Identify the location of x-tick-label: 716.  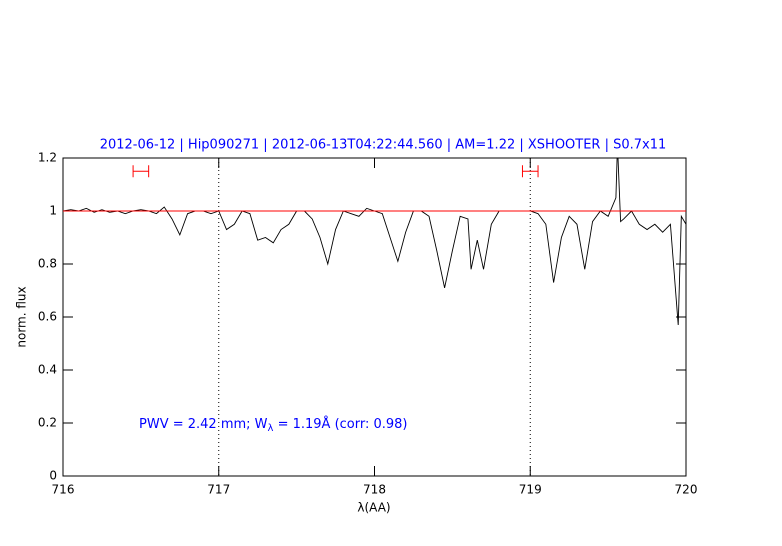
(63, 490).